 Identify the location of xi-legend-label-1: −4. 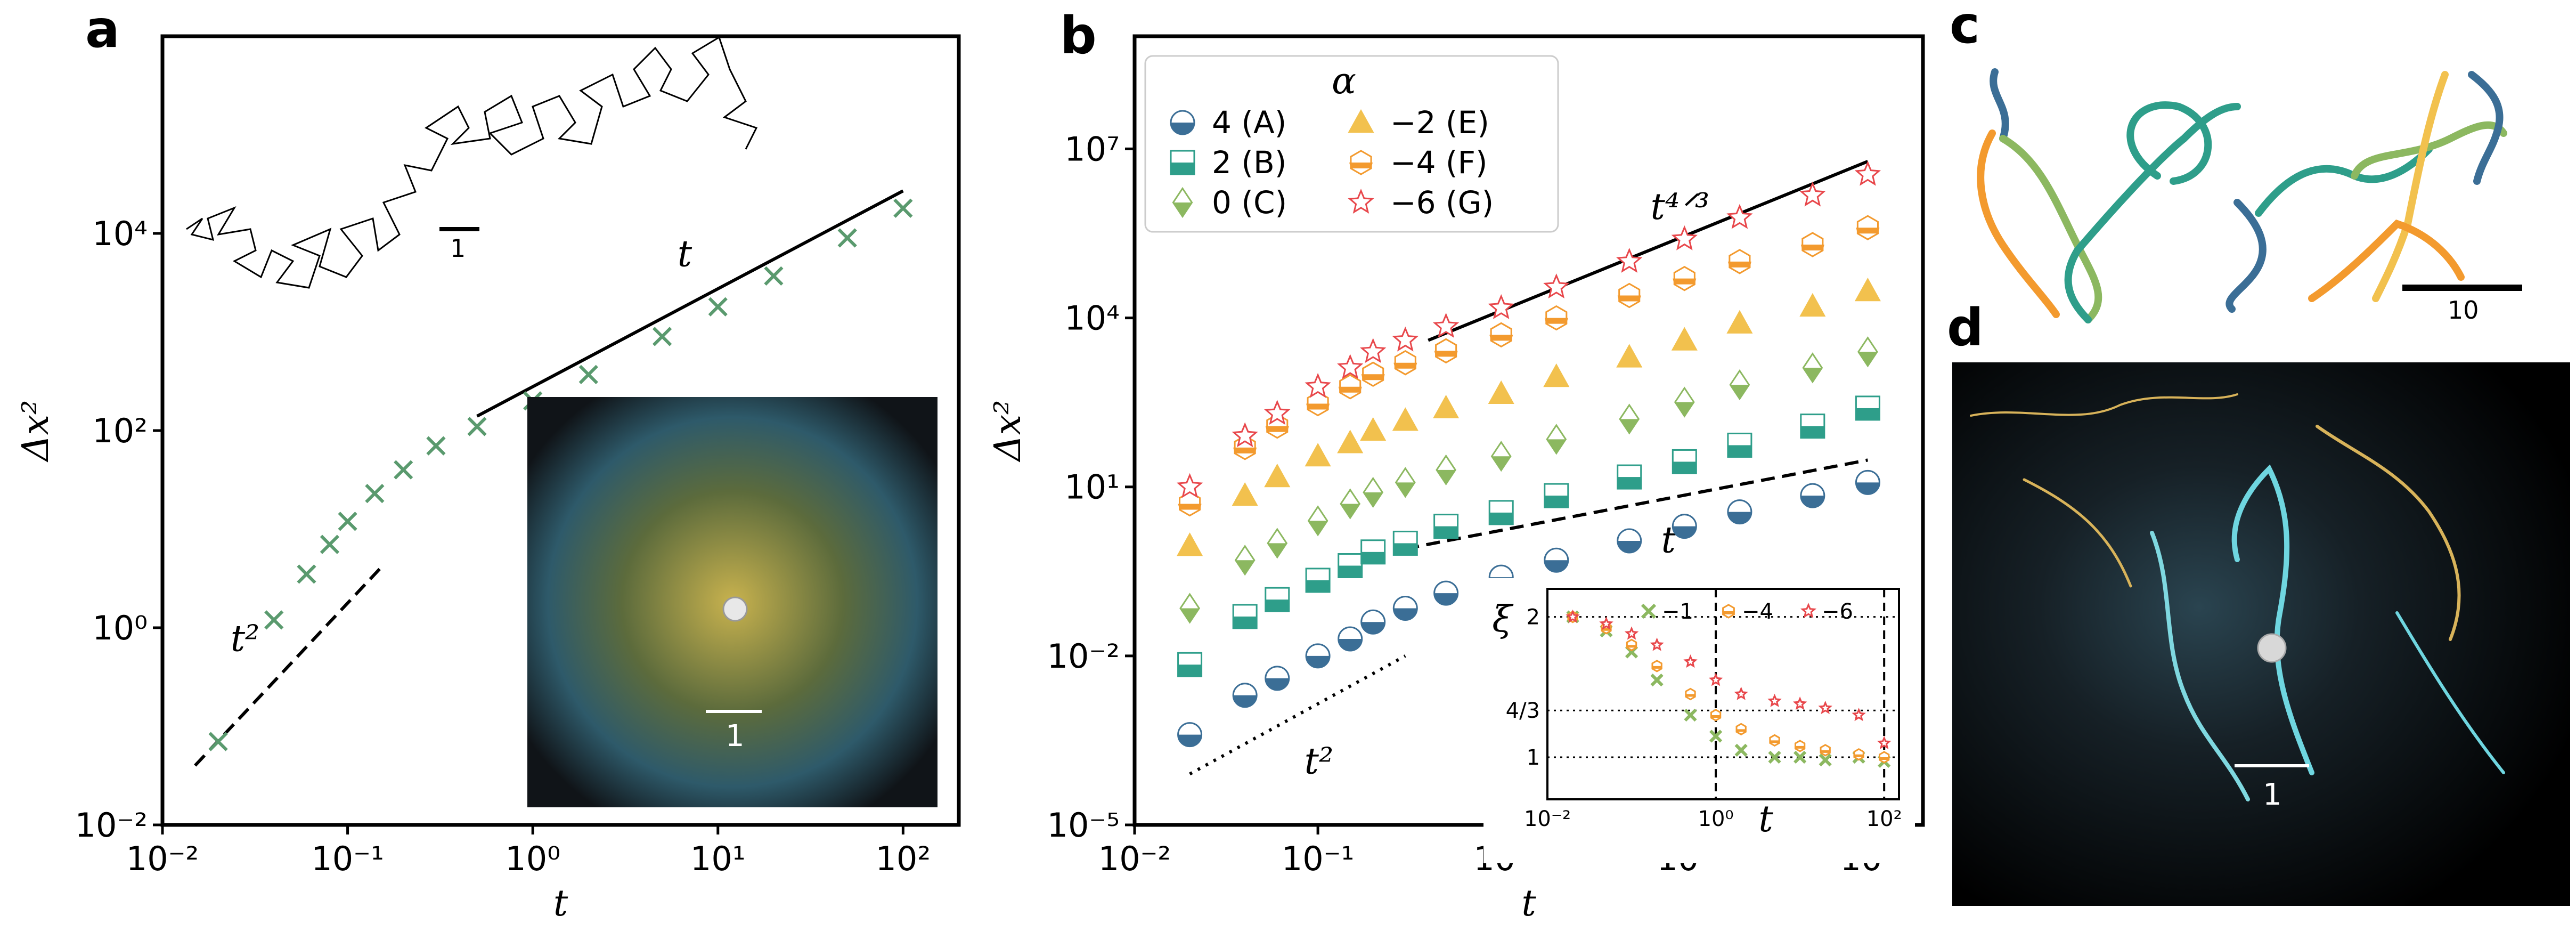
(1757, 611).